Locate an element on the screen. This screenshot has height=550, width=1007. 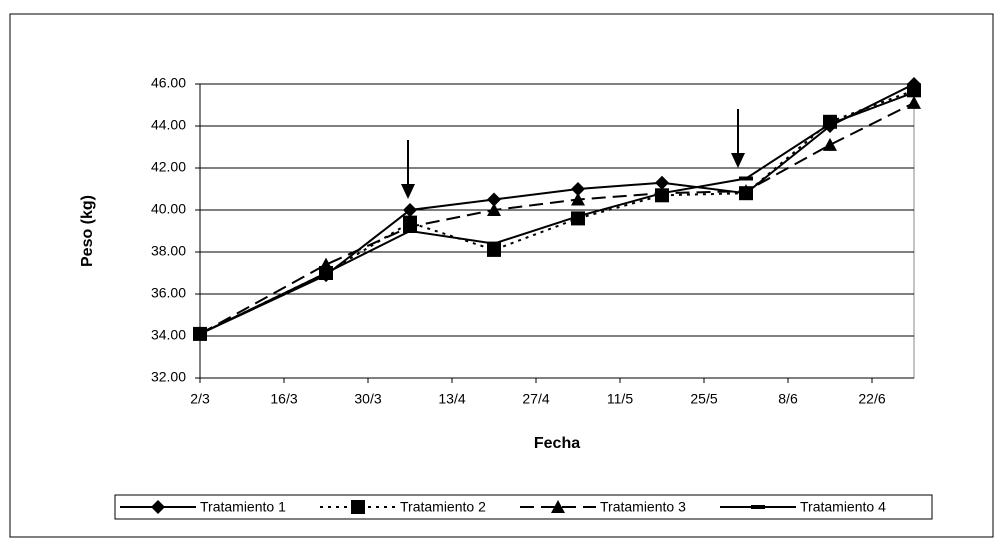
x-tick-label: 8/6 is located at coordinates (788, 399).